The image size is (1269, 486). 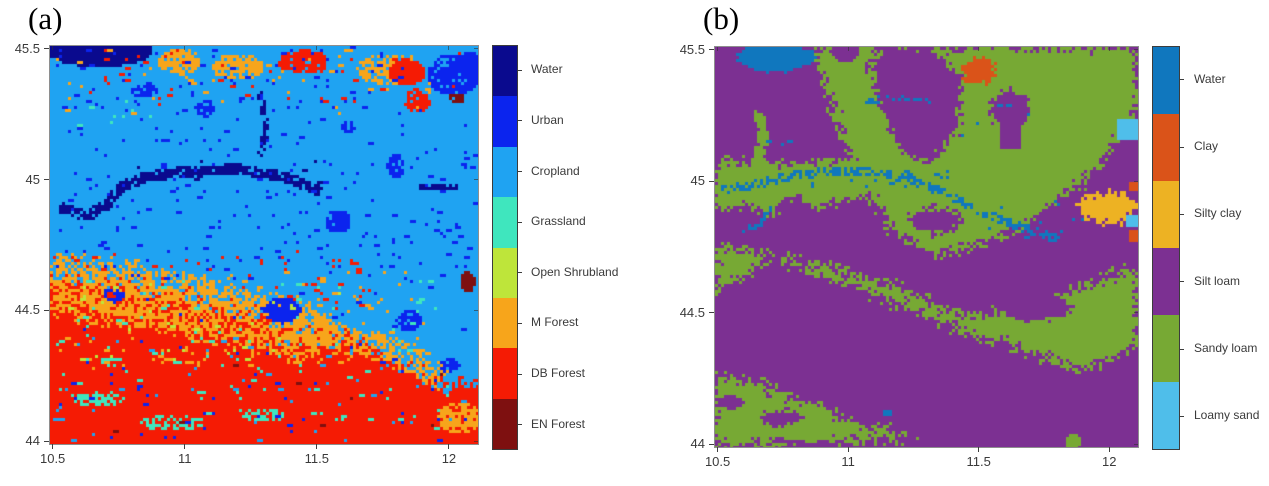 What do you see at coordinates (555, 322) in the screenshot?
I see `legend-label: M Forest` at bounding box center [555, 322].